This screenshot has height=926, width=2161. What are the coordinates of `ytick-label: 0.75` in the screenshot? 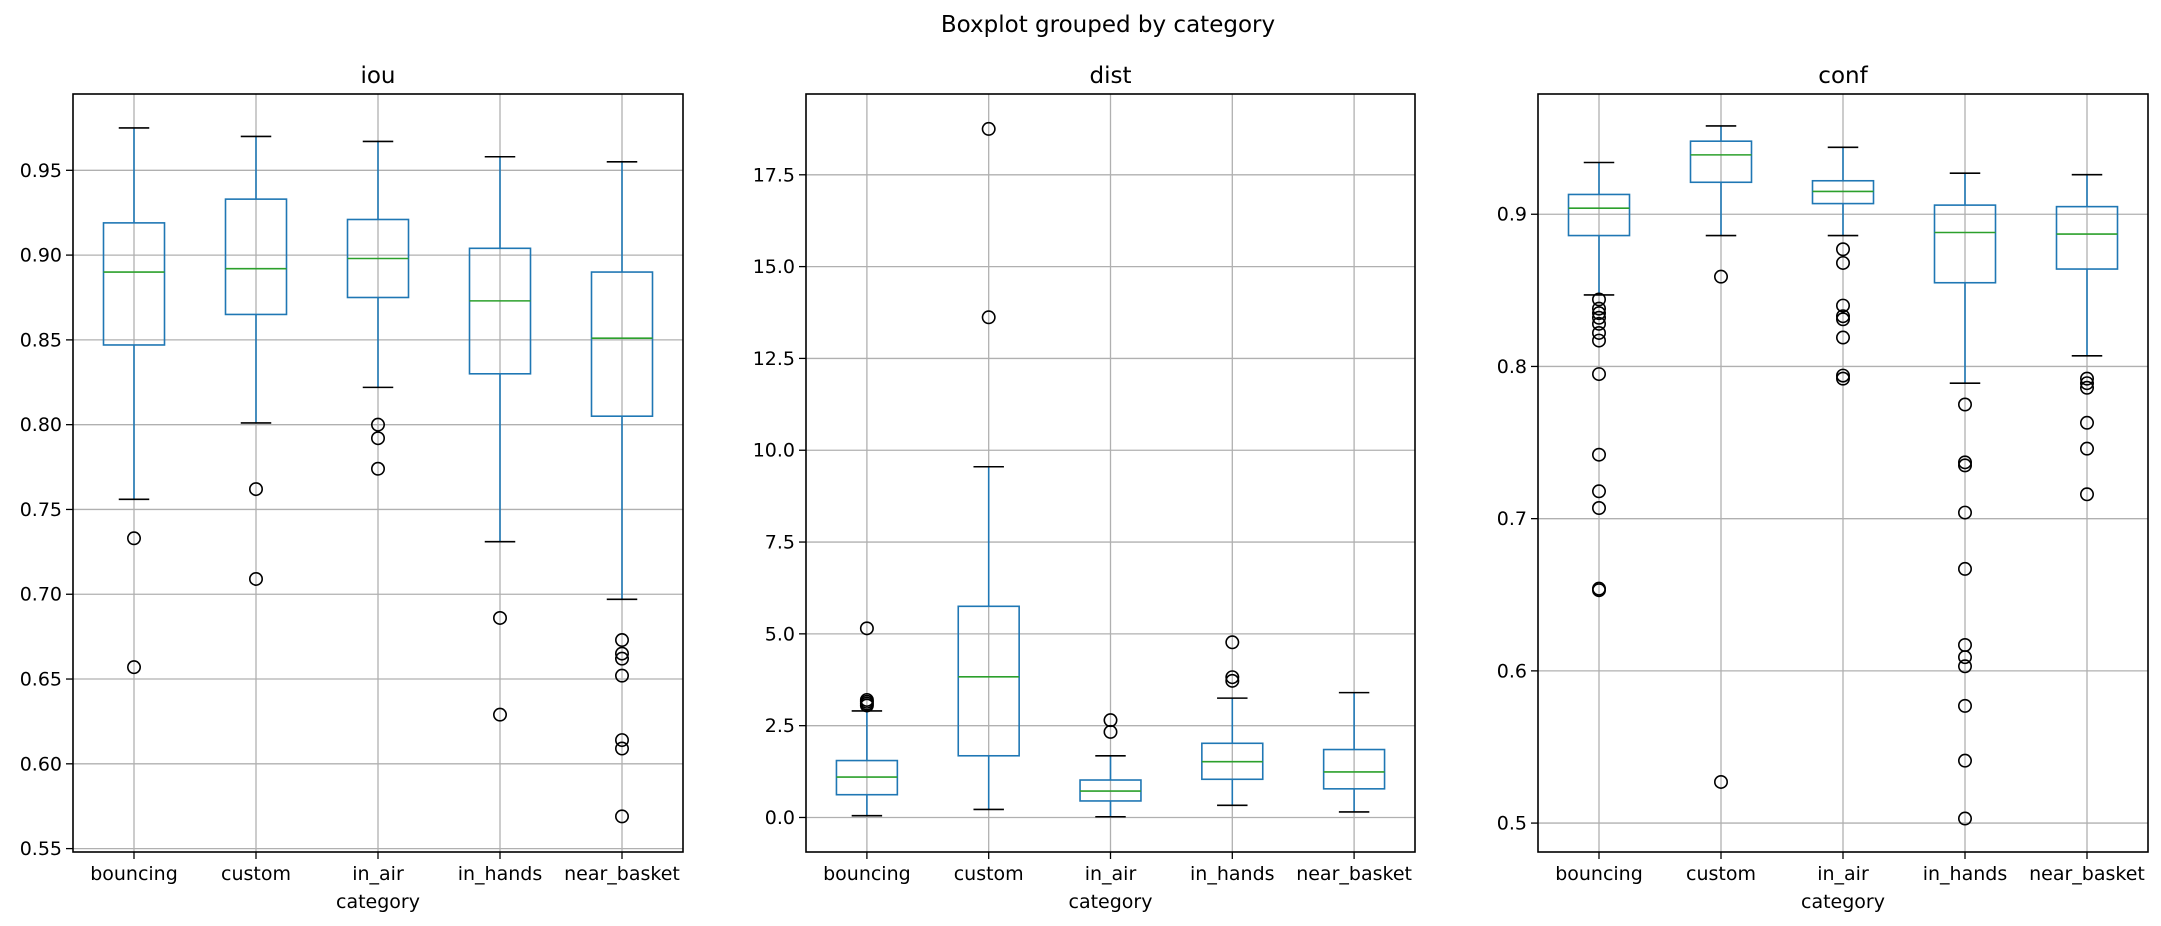 It's located at (41, 510).